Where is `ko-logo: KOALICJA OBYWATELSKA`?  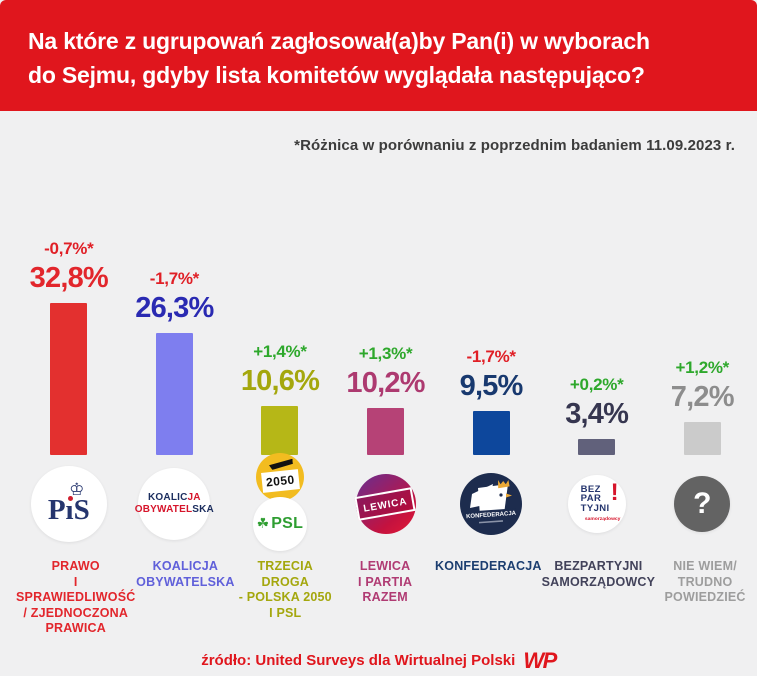
ko-logo: KOALICJA OBYWATELSKA is located at coordinates (174, 504).